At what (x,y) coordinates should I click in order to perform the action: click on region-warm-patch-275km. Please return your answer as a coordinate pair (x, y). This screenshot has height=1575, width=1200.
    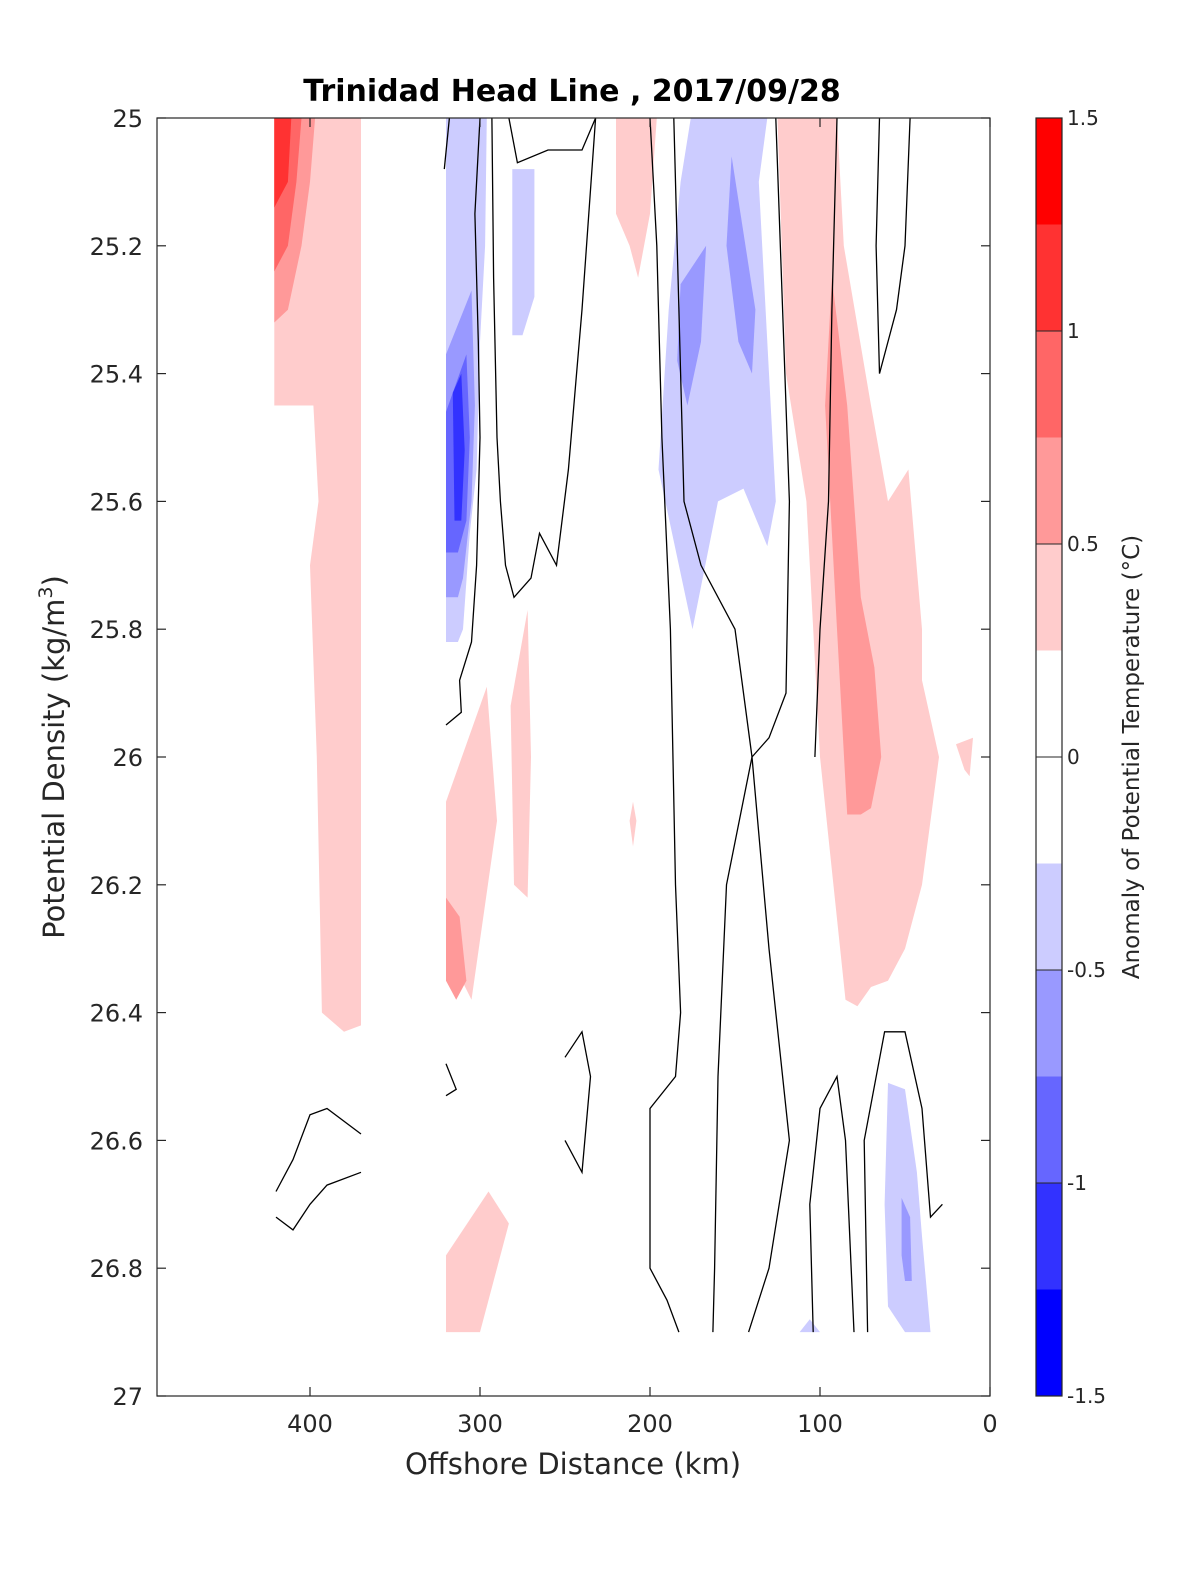
    Looking at the image, I should click on (520, 754).